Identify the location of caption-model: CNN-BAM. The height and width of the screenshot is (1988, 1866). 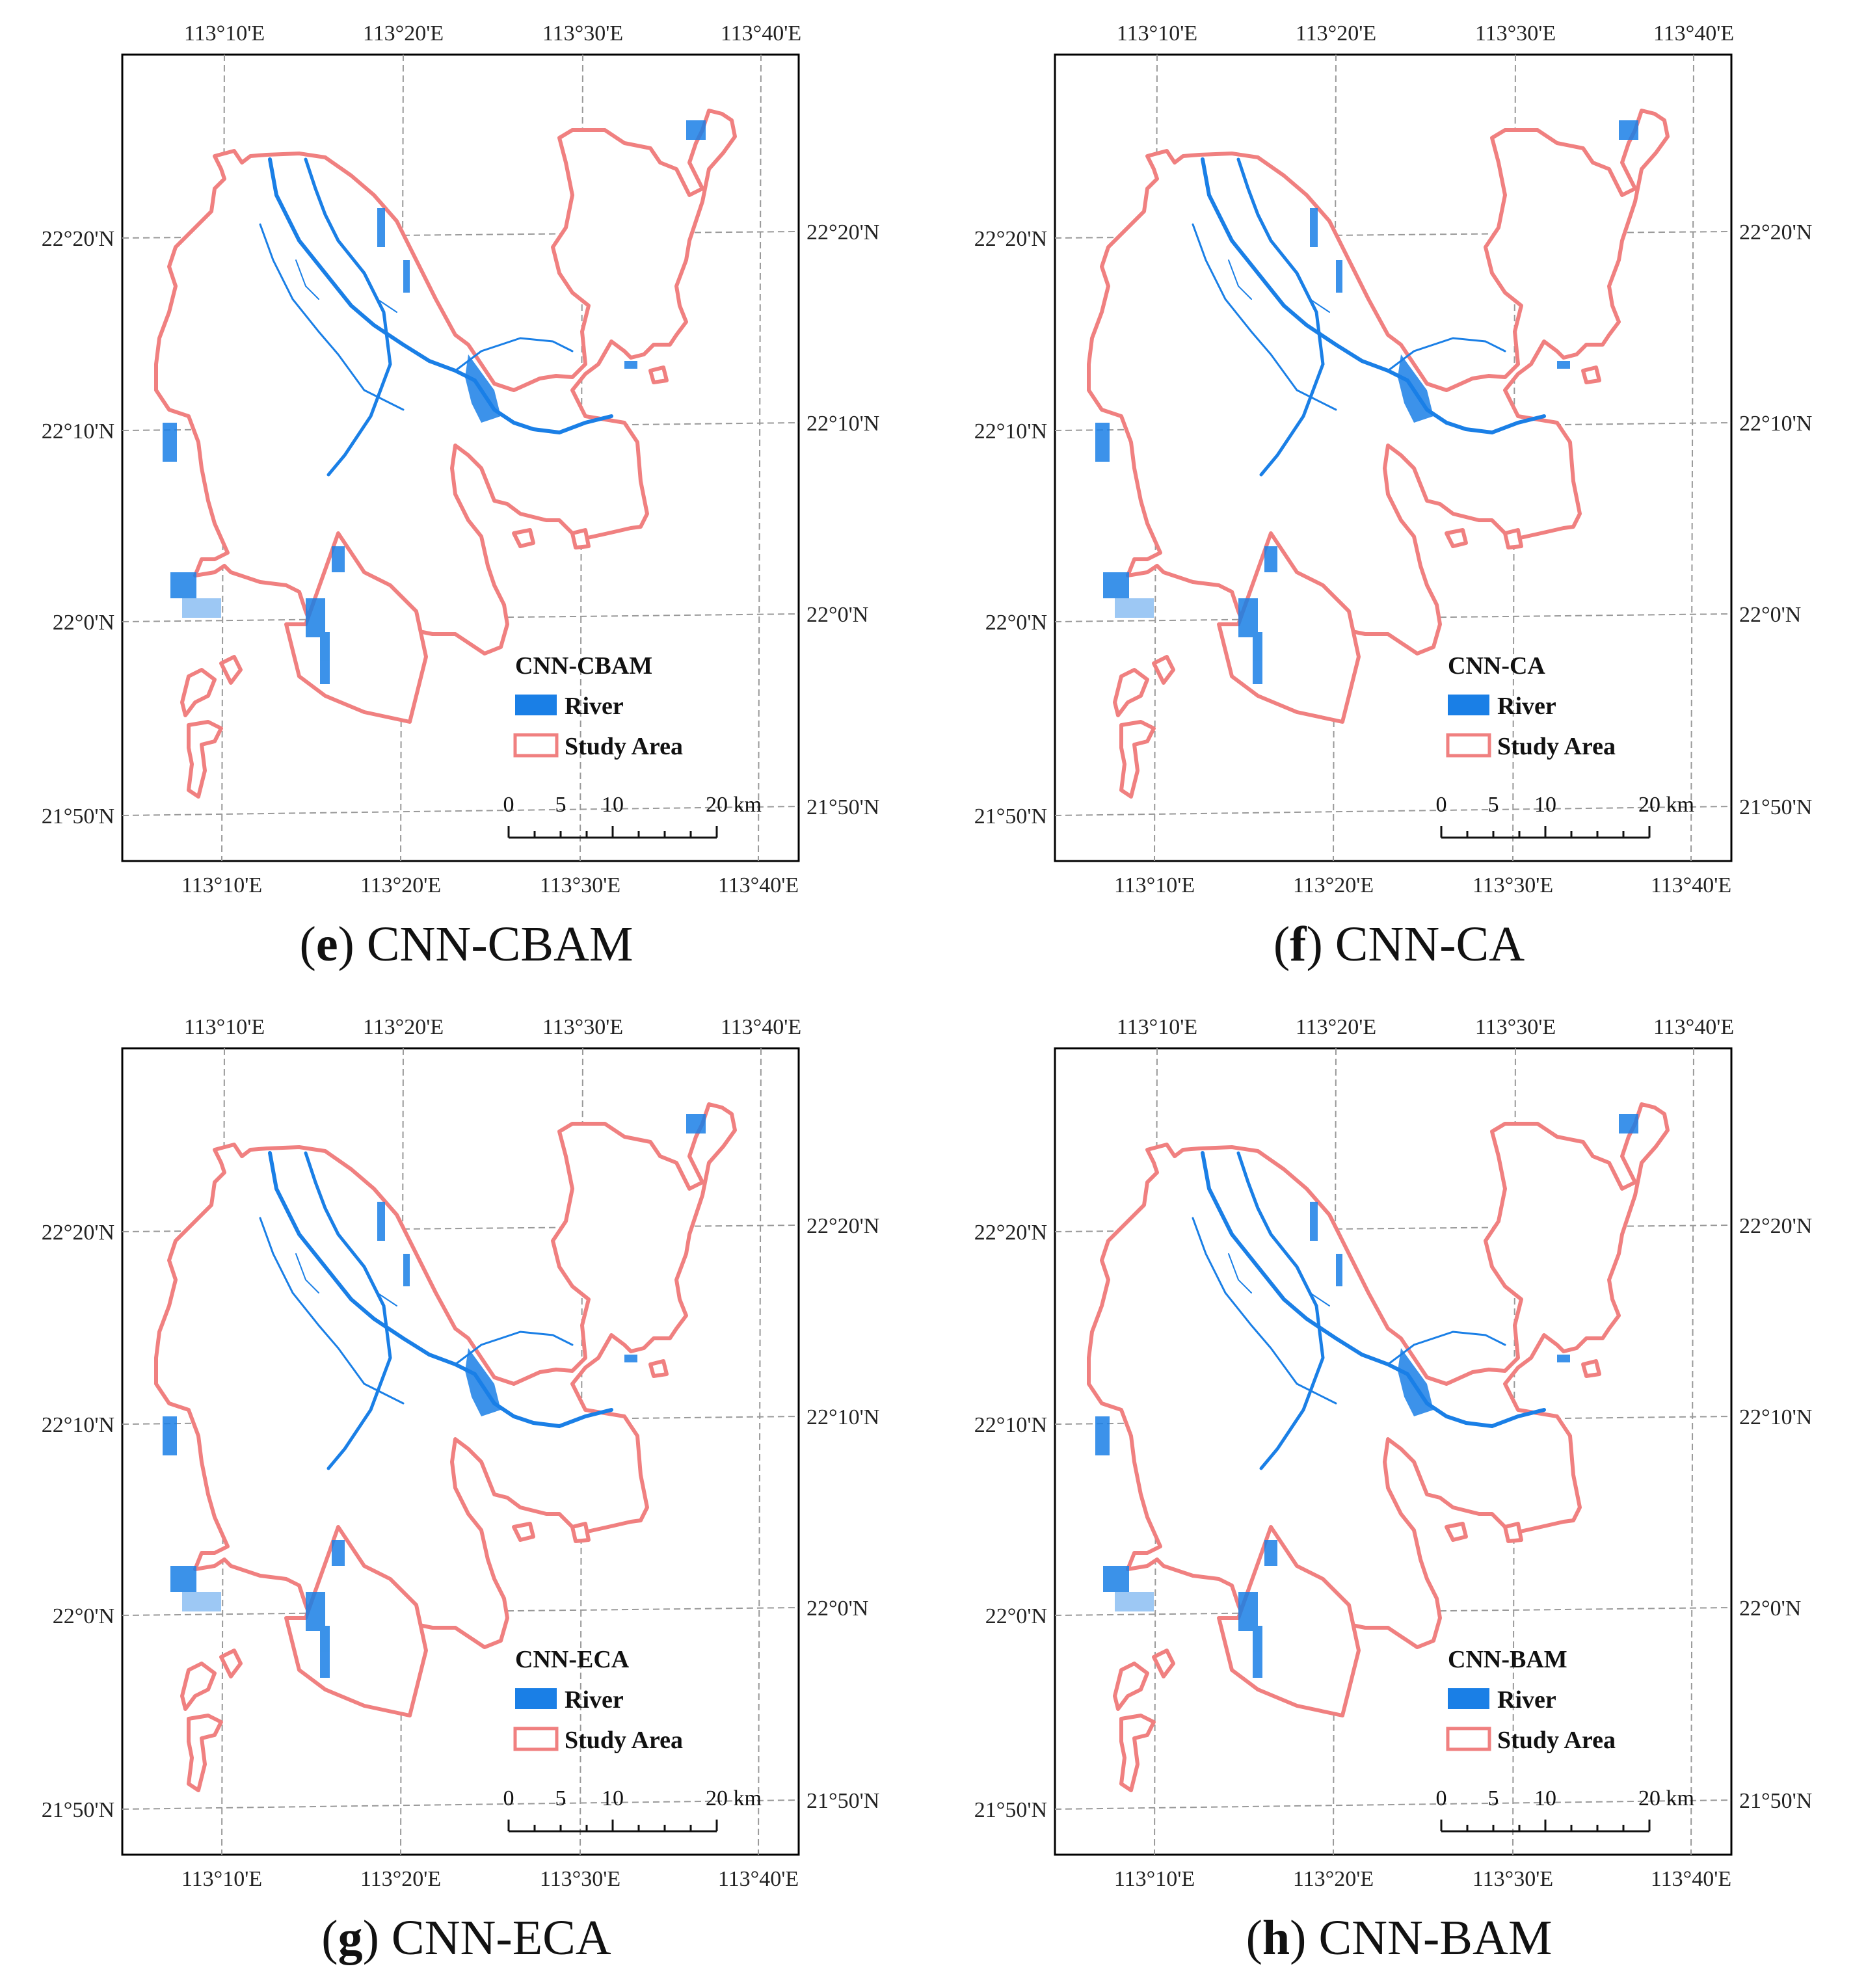
(1435, 1938).